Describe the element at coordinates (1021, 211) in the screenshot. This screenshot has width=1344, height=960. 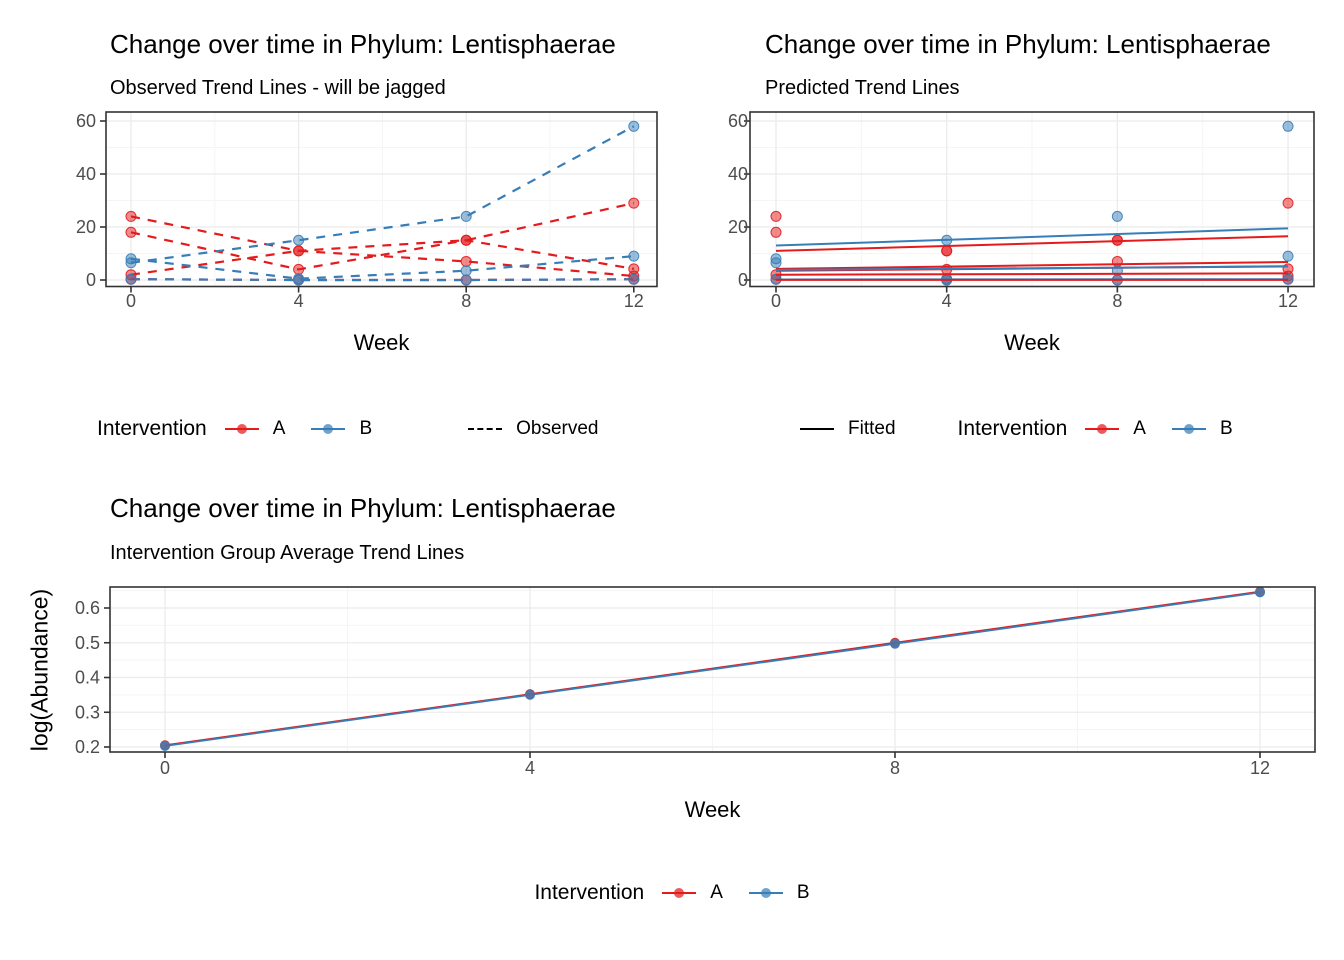
I see `predicted-plot-panel: 0 4 8 12 0 20 40 60` at that location.